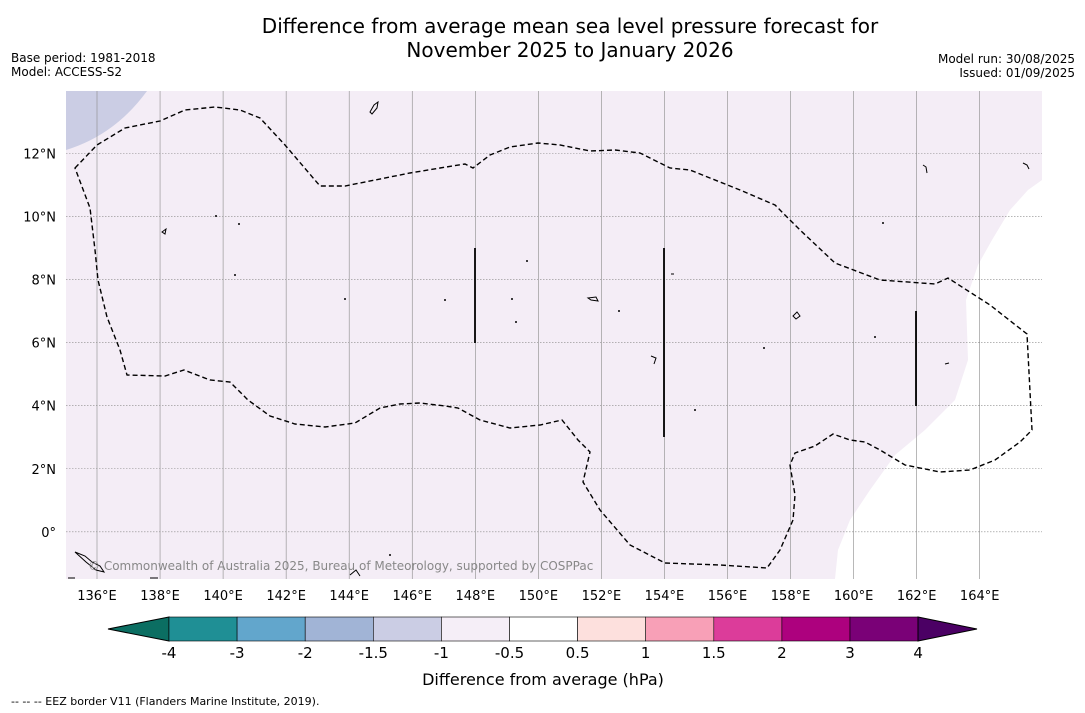 The width and height of the screenshot is (1085, 713). What do you see at coordinates (305, 653) in the screenshot?
I see `colorbar-tick-label: -2` at bounding box center [305, 653].